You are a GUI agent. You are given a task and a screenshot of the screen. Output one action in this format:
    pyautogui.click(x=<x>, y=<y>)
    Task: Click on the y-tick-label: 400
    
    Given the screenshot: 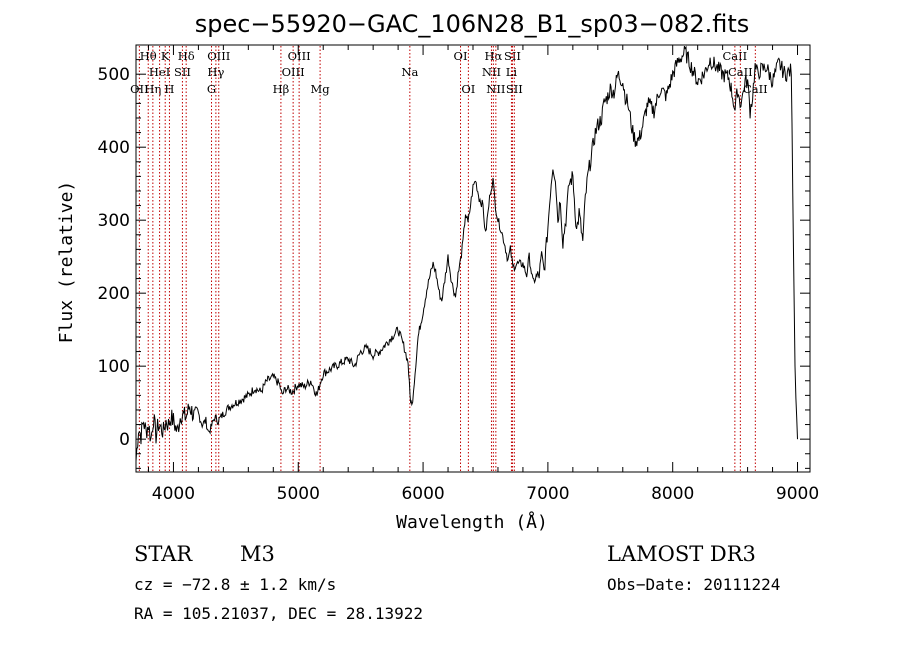 What is the action you would take?
    pyautogui.click(x=114, y=148)
    